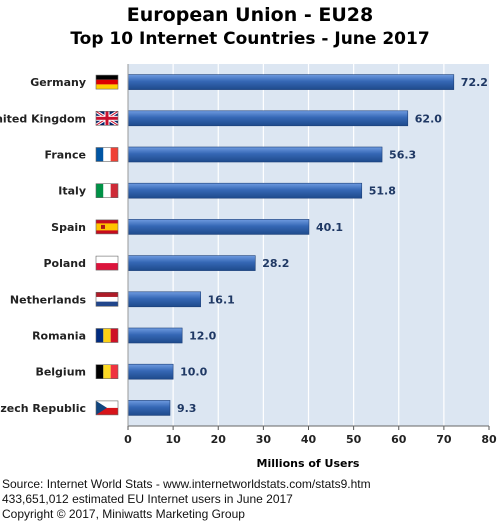 This screenshot has height=524, width=500. What do you see at coordinates (219, 439) in the screenshot?
I see `x-tick-label: 20` at bounding box center [219, 439].